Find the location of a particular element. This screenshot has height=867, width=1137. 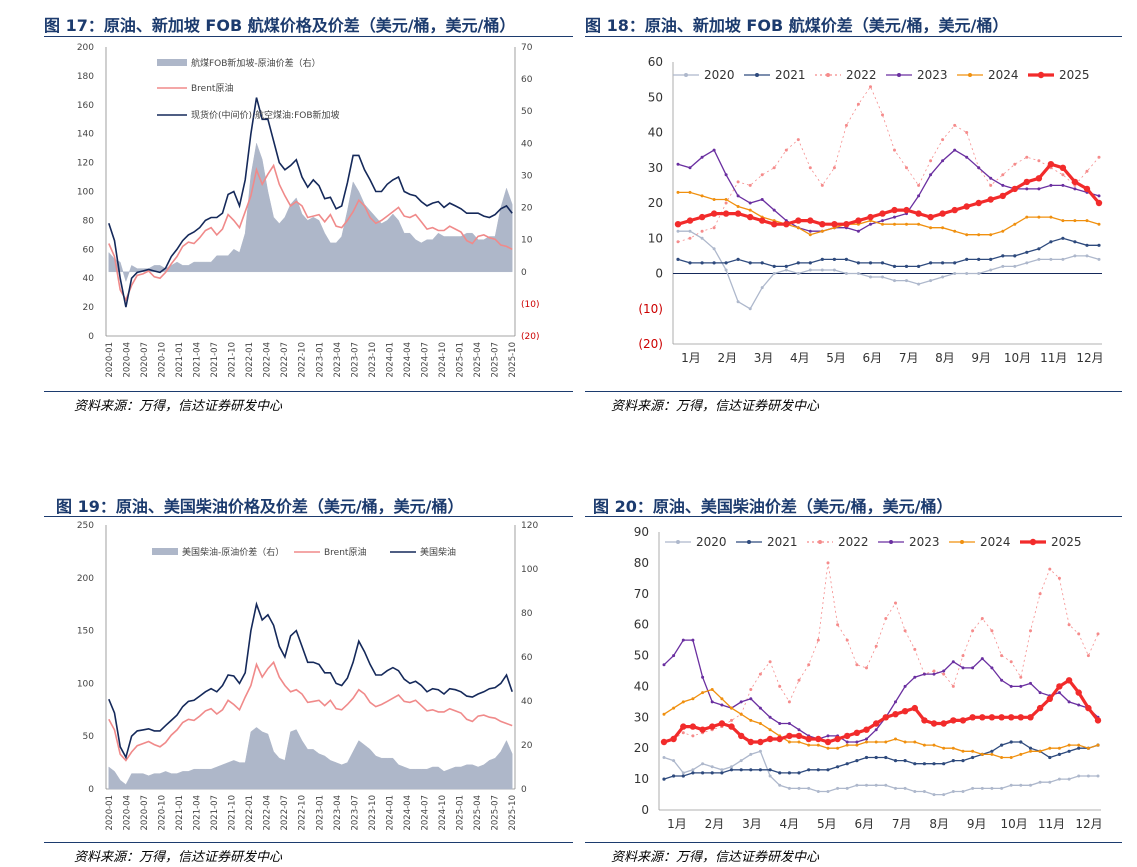

date-tick-label: 2021-10 is located at coordinates (233, 360).